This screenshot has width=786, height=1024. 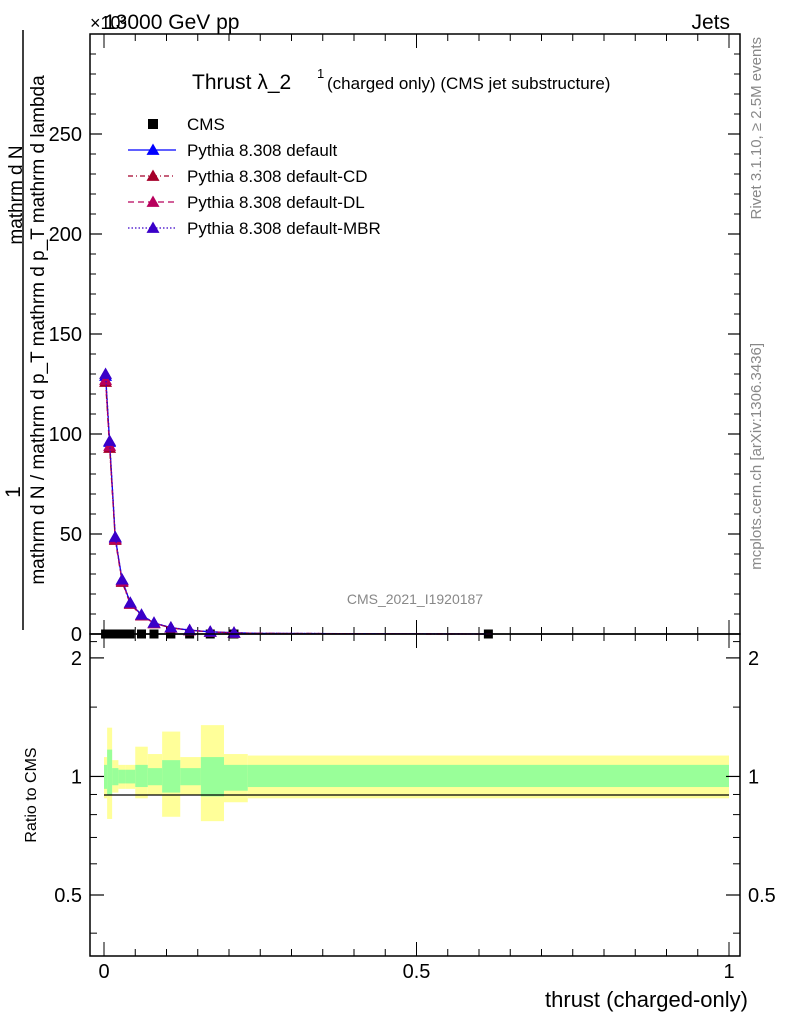 I want to click on plot-title-superscript: 1, so click(x=320, y=73).